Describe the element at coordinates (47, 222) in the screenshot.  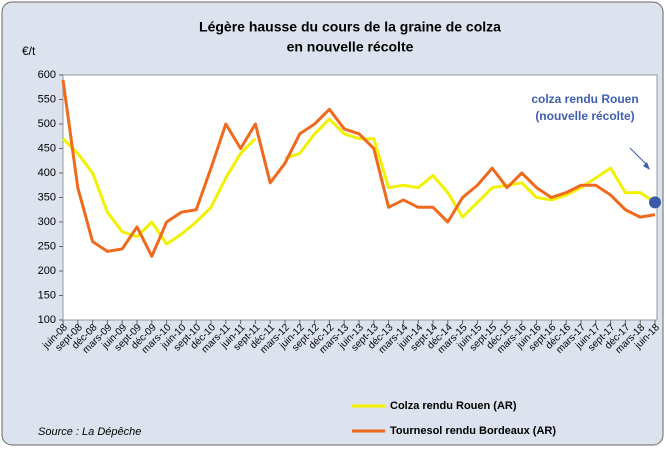
I see `y-tick-label: 300` at that location.